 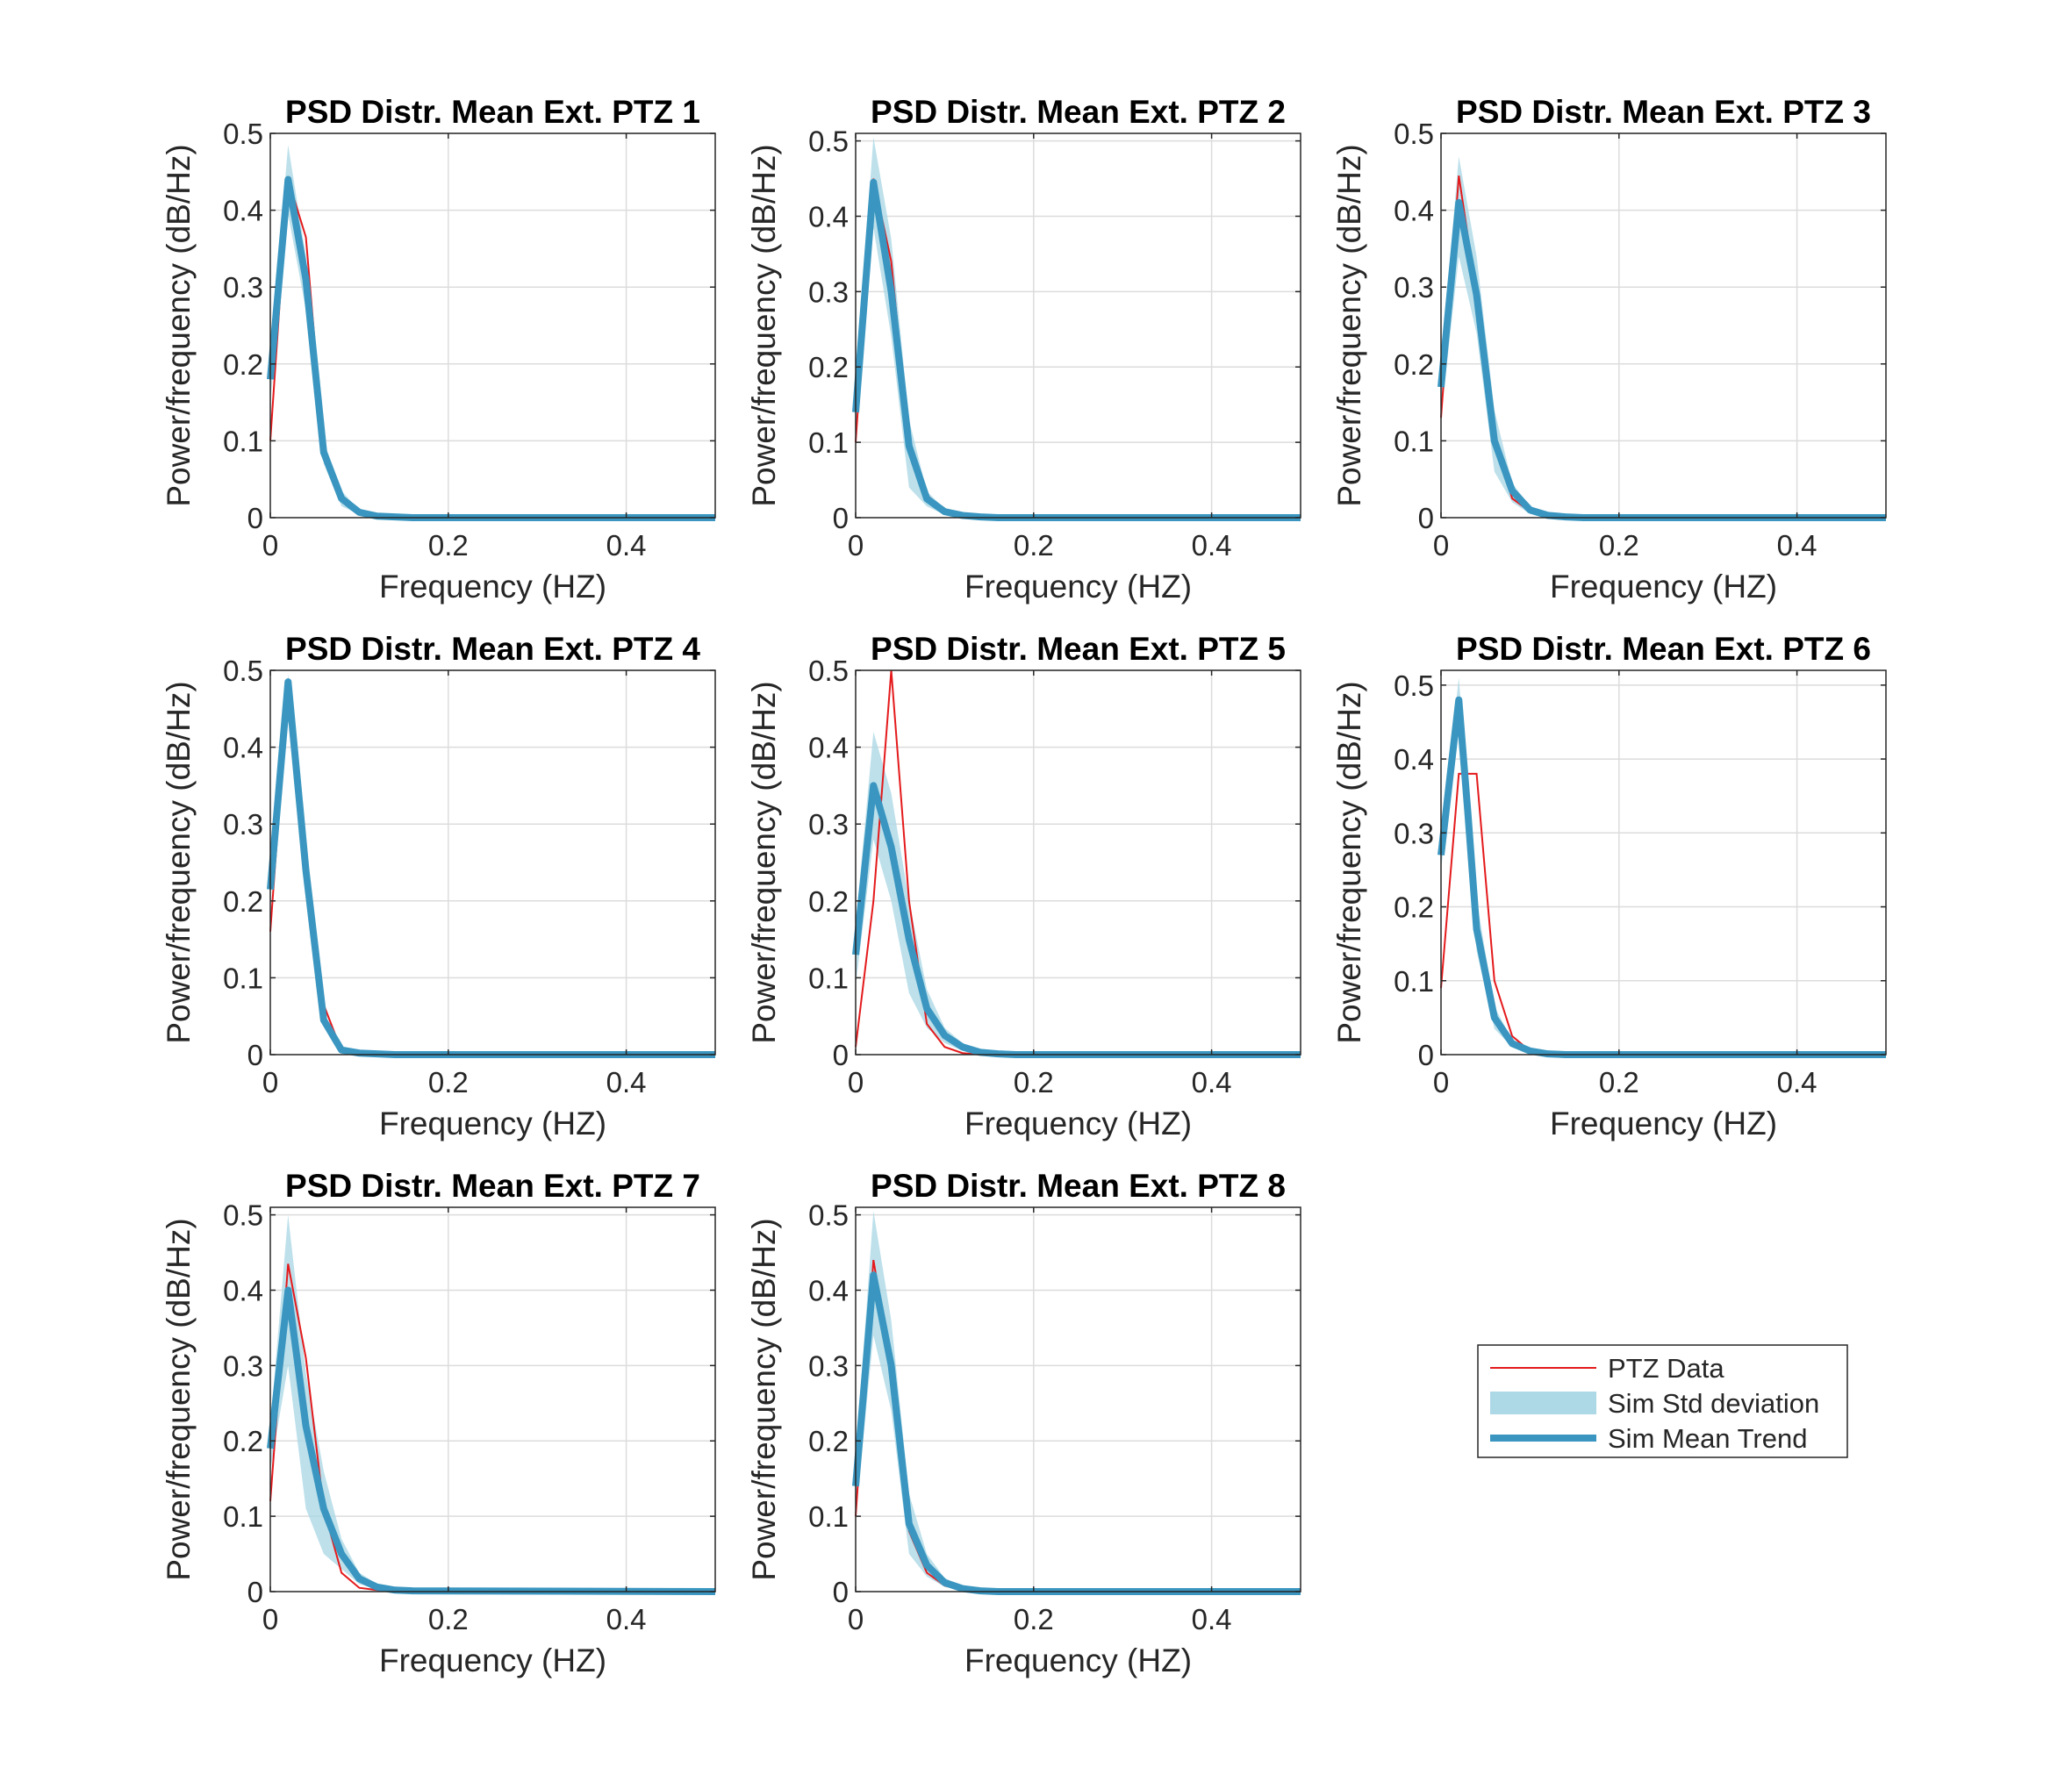 I want to click on subplot-title: PSD Distr. Mean Ext. PTZ 7, so click(x=493, y=1186).